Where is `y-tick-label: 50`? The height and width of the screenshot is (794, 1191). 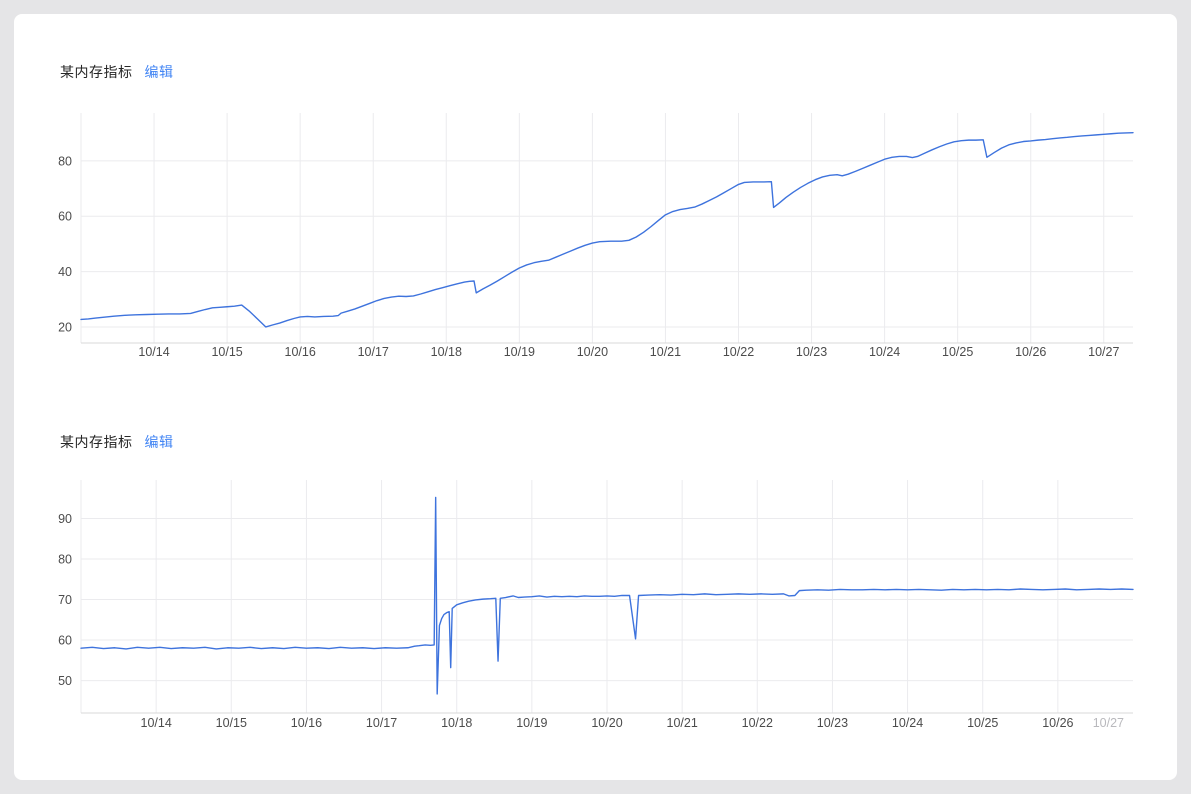
y-tick-label: 50 is located at coordinates (65, 681).